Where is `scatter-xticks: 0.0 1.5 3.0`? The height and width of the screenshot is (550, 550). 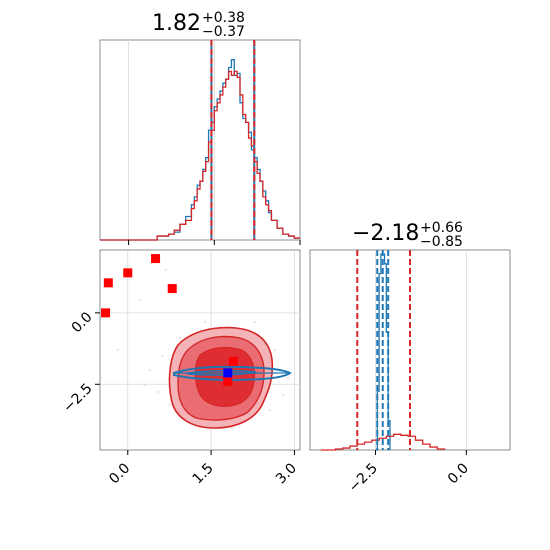 scatter-xticks: 0.0 1.5 3.0 is located at coordinates (203, 468).